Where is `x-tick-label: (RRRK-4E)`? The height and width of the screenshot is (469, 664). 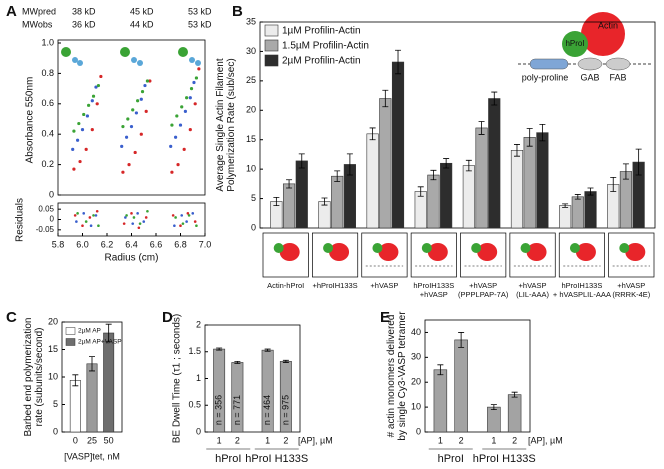
x-tick-label: (RRRK-4E) is located at coordinates (631, 294).